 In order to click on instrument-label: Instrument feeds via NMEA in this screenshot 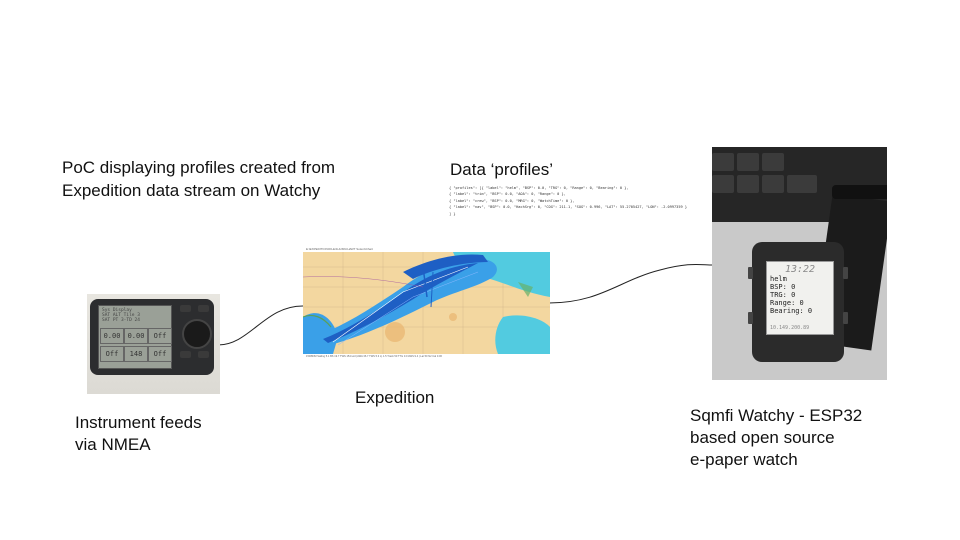, I will do `click(138, 434)`.